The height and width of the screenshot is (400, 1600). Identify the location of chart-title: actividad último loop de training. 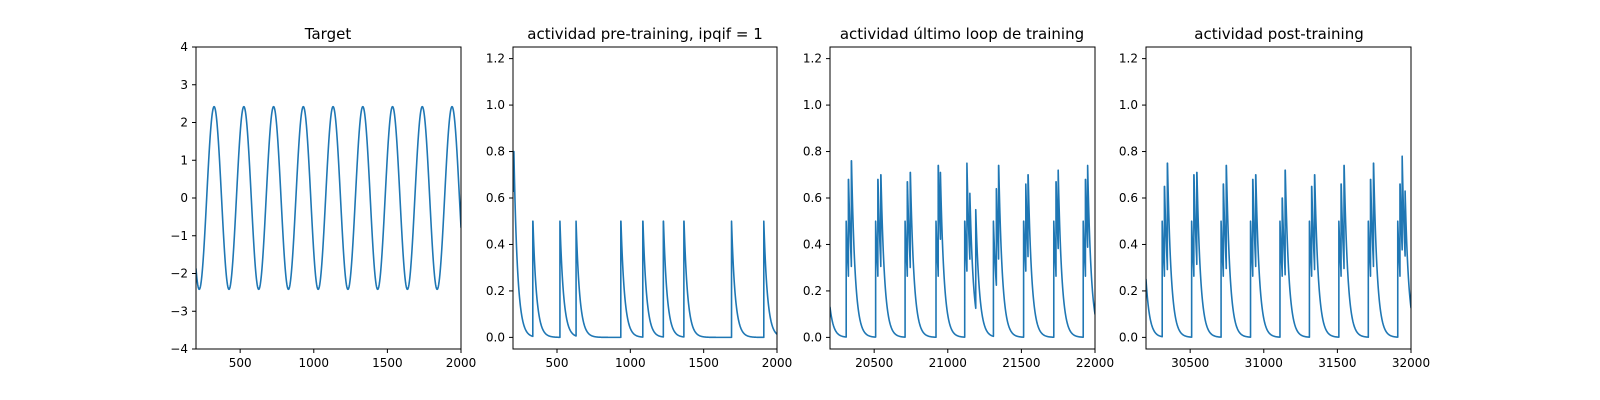
(962, 34).